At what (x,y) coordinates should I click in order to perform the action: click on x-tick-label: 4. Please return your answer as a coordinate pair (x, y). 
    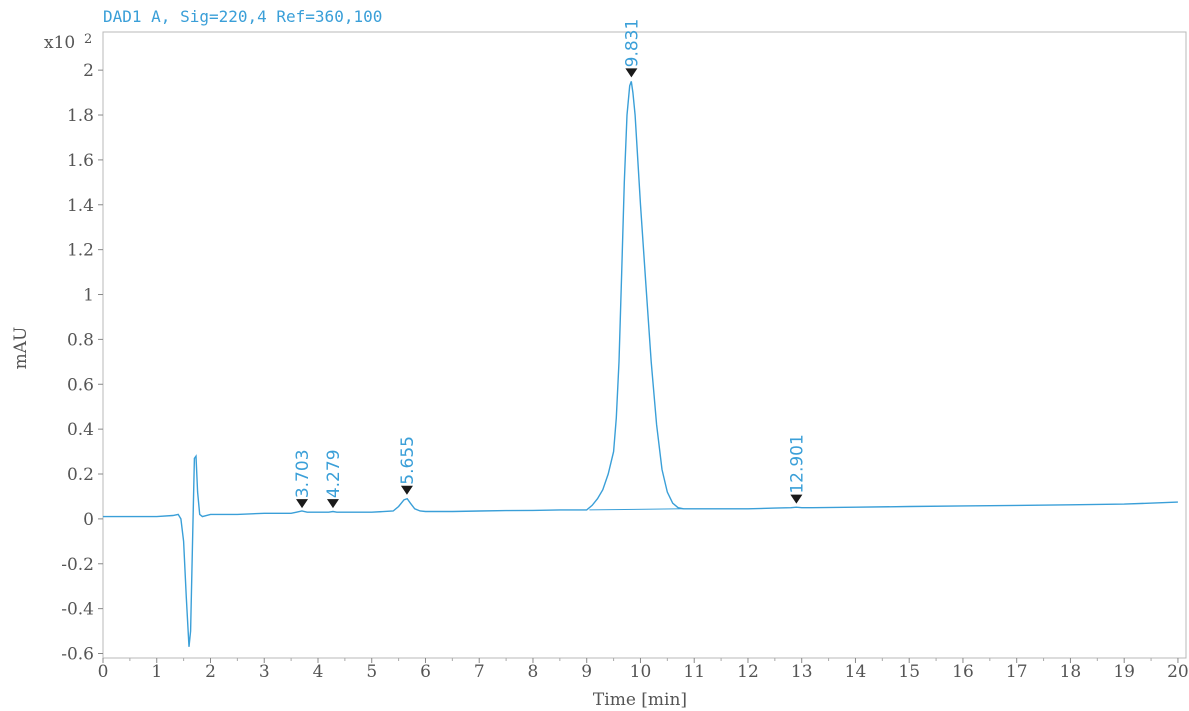
    Looking at the image, I should click on (318, 672).